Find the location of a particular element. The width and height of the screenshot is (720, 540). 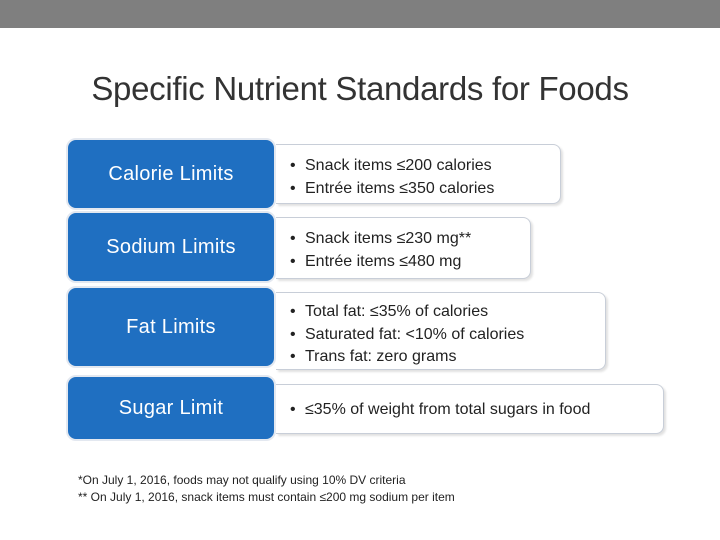

top-bar is located at coordinates (360, 14).